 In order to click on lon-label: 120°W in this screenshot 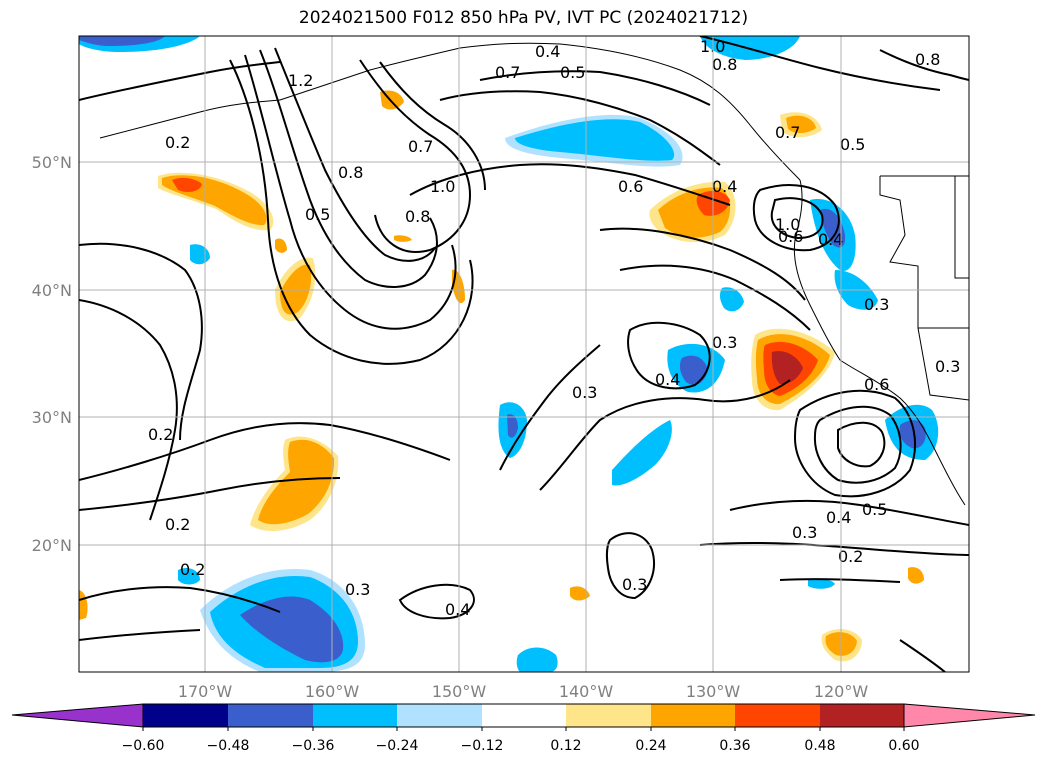, I will do `click(841, 691)`.